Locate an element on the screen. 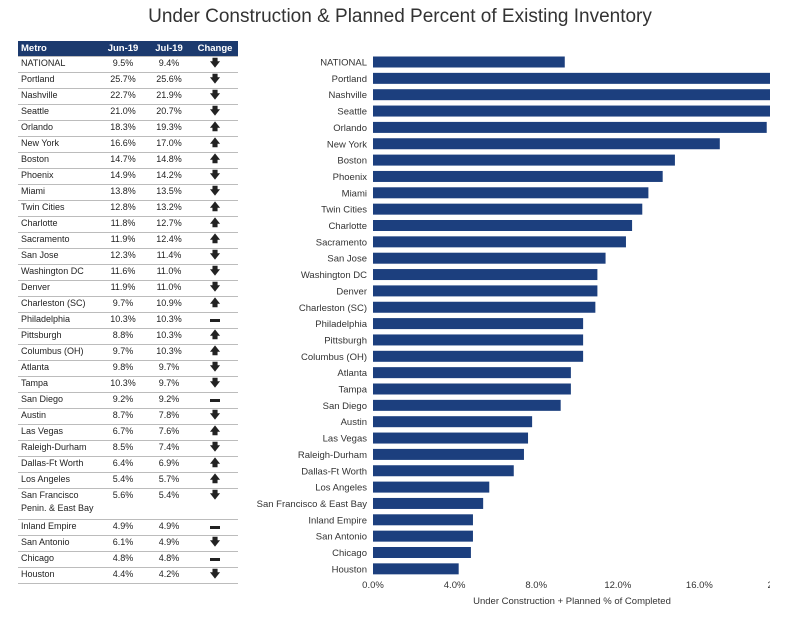 The height and width of the screenshot is (620, 800). metro-cell: Philadelphia is located at coordinates (59, 320).